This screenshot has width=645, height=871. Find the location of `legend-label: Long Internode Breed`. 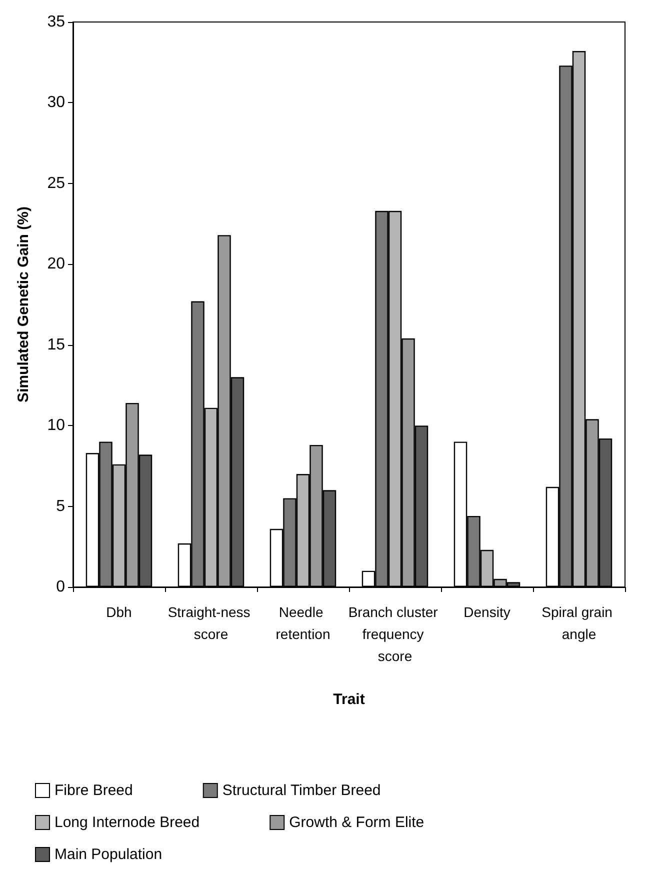

legend-label: Long Internode Breed is located at coordinates (127, 822).